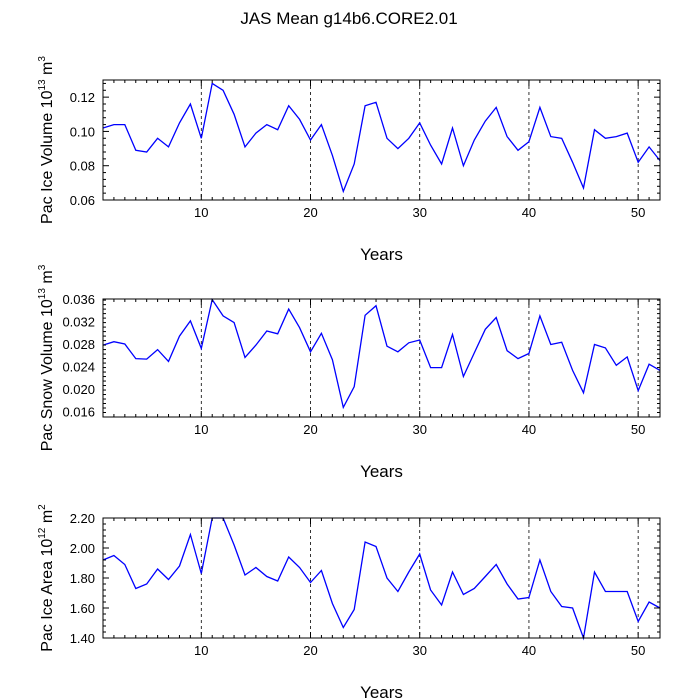  What do you see at coordinates (46, 578) in the screenshot?
I see `y-axis-label: Pac Ice Area 1012 m2` at bounding box center [46, 578].